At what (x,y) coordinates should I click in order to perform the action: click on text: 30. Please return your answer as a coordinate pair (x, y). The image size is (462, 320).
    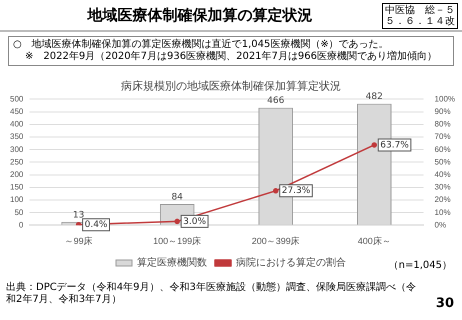
    Looking at the image, I should click on (445, 303).